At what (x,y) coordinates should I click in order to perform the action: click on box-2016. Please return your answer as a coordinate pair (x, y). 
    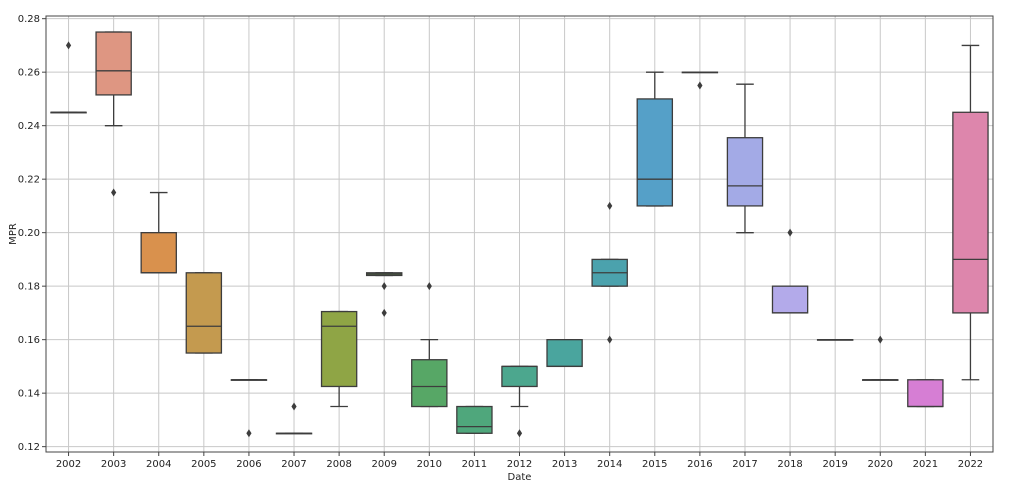
    Looking at the image, I should click on (700, 80).